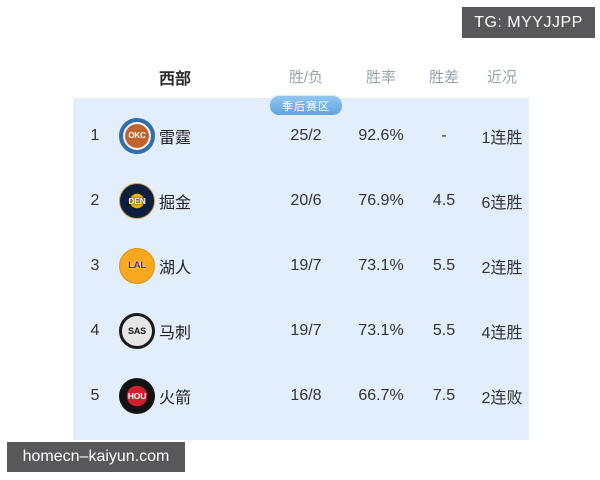 The width and height of the screenshot is (600, 480). Describe the element at coordinates (175, 203) in the screenshot. I see `team-name: 掘金` at that location.